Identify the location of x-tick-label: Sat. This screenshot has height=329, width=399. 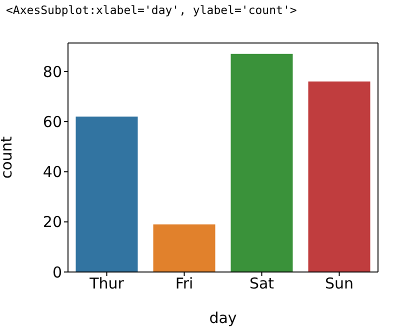
(261, 283).